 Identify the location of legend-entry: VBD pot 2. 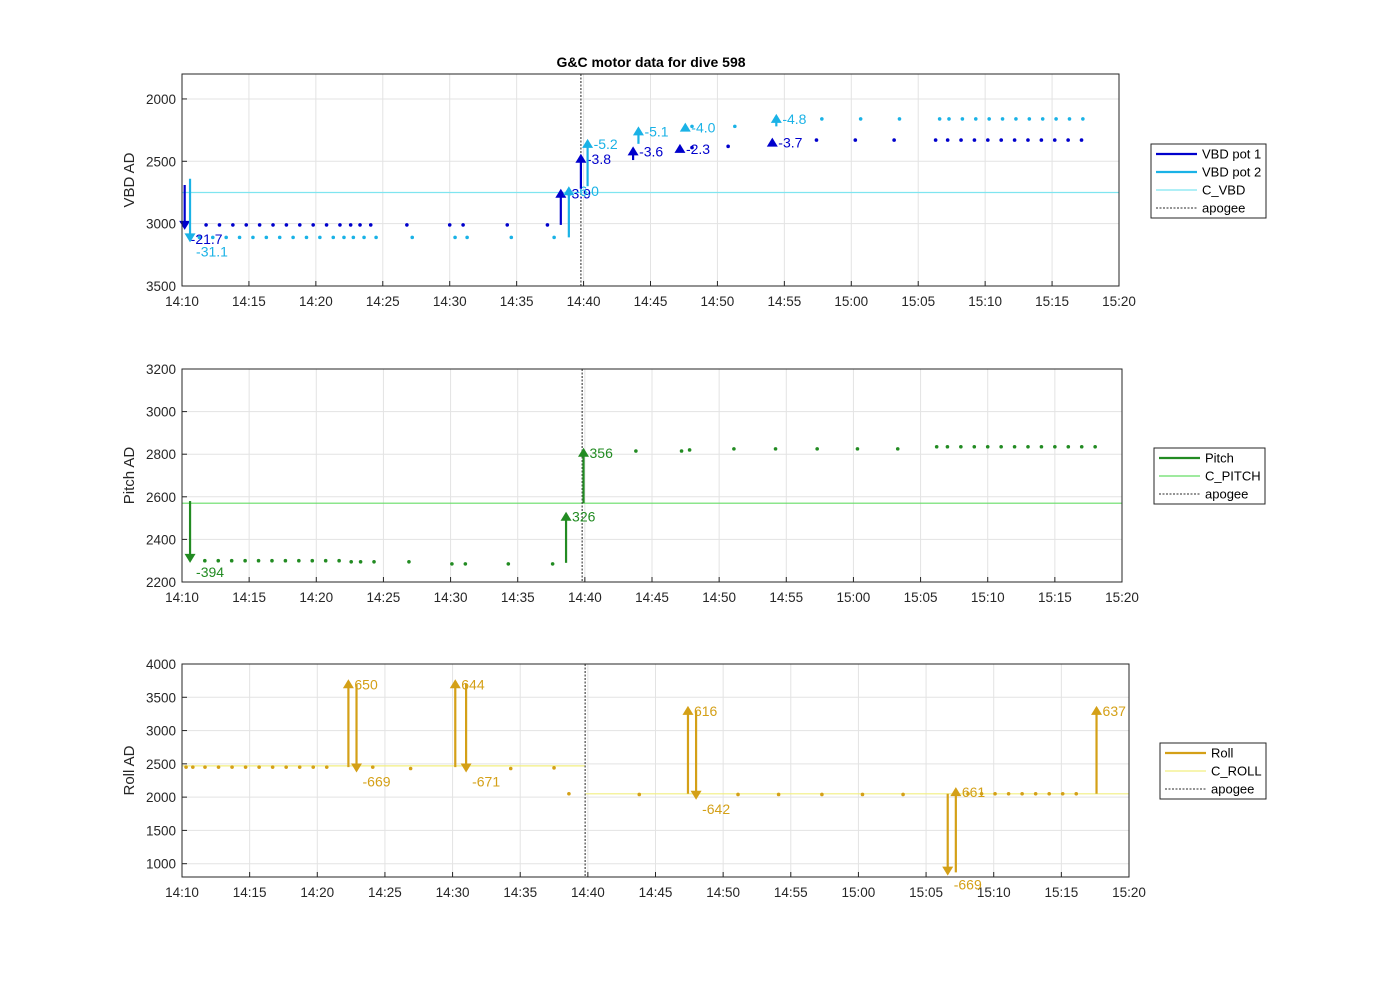
(1231, 172).